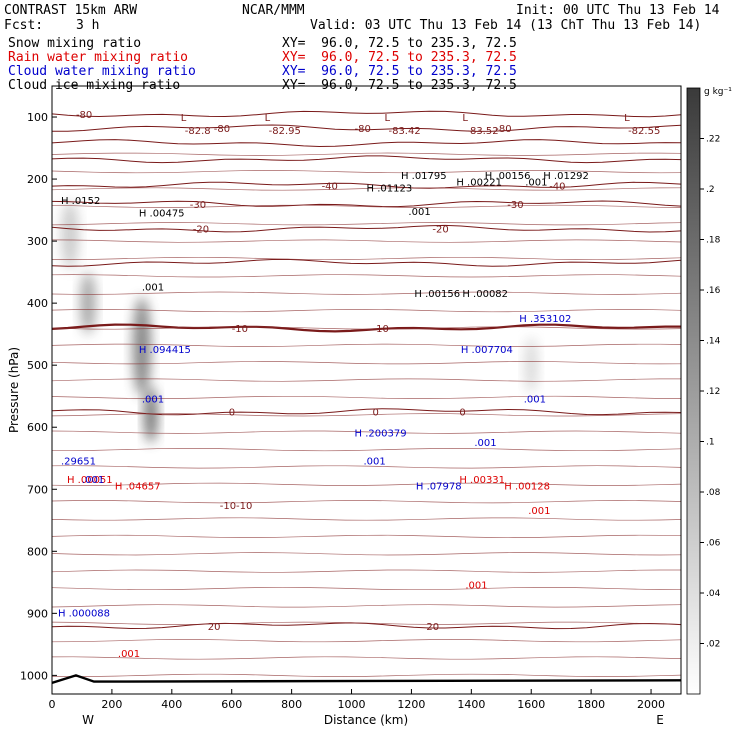  What do you see at coordinates (713, 392) in the screenshot?
I see `colorbar-tick-label: .12` at bounding box center [713, 392].